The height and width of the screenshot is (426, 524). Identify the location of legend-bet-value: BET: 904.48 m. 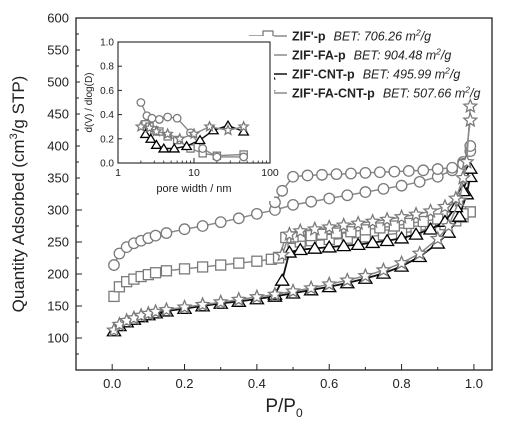
(395, 56).